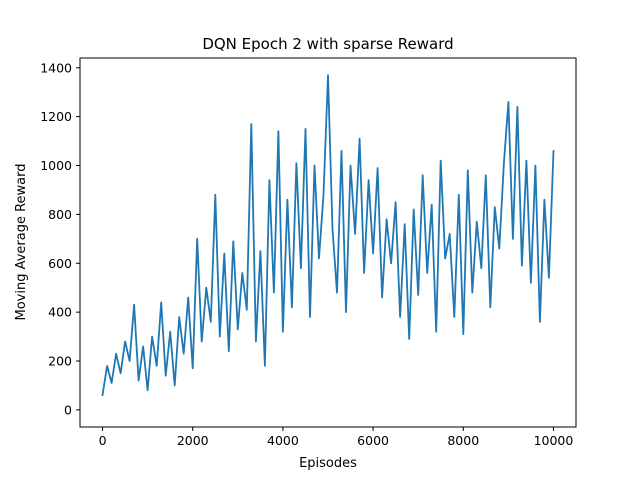 The height and width of the screenshot is (480, 640). I want to click on y-axis: 0 200 400 600 800 1000 1200 1400, so click(60, 238).